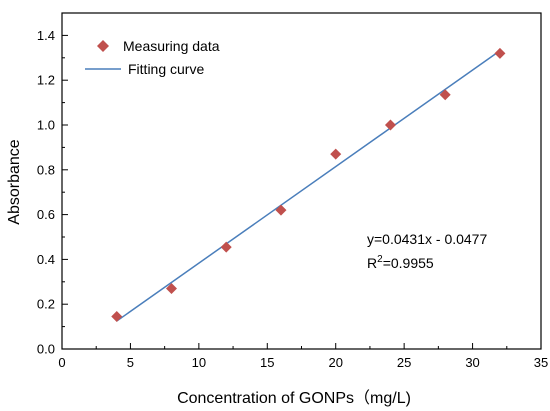  I want to click on fit-r-squared: R2=0.9955, so click(400, 262).